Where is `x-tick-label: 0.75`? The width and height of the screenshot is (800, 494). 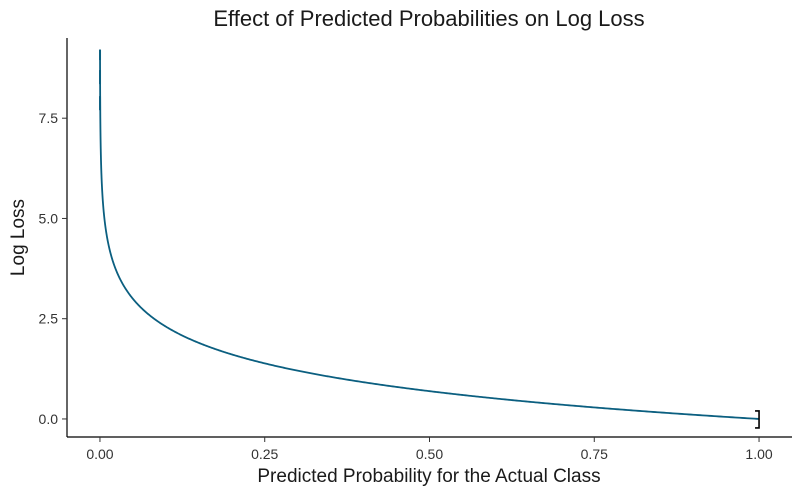 x-tick-label: 0.75 is located at coordinates (594, 454).